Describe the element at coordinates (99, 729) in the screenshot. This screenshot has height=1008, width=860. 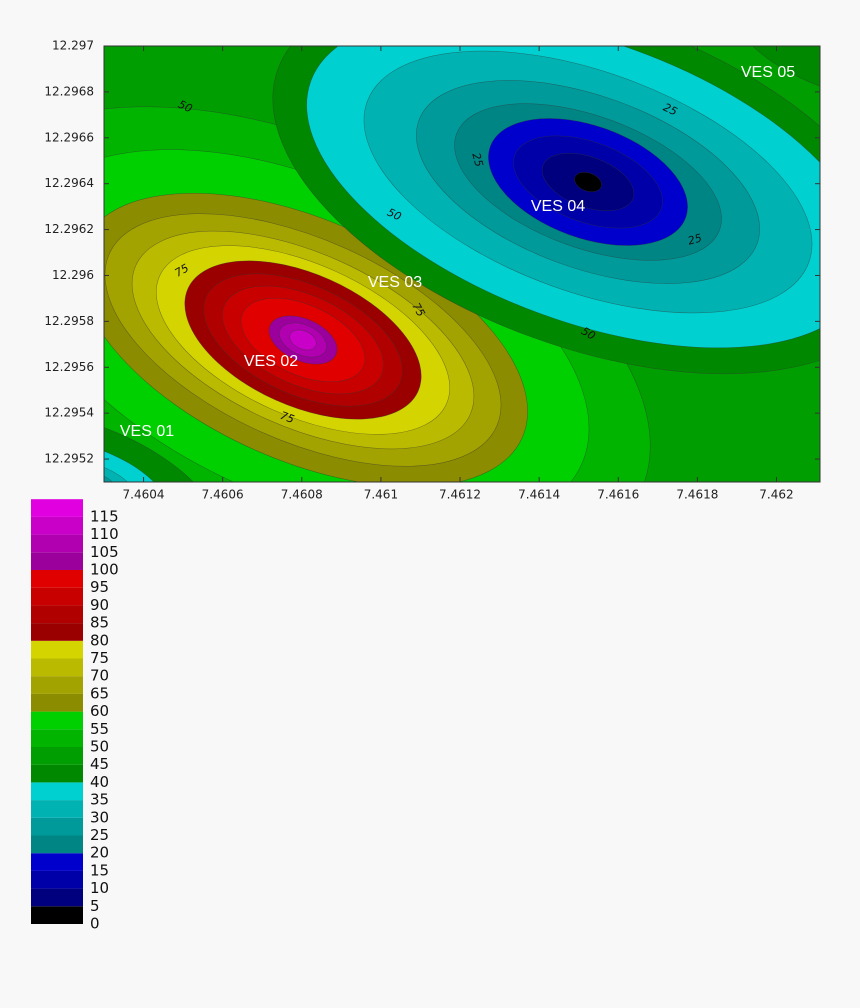
I see `legend-label: 55` at that location.